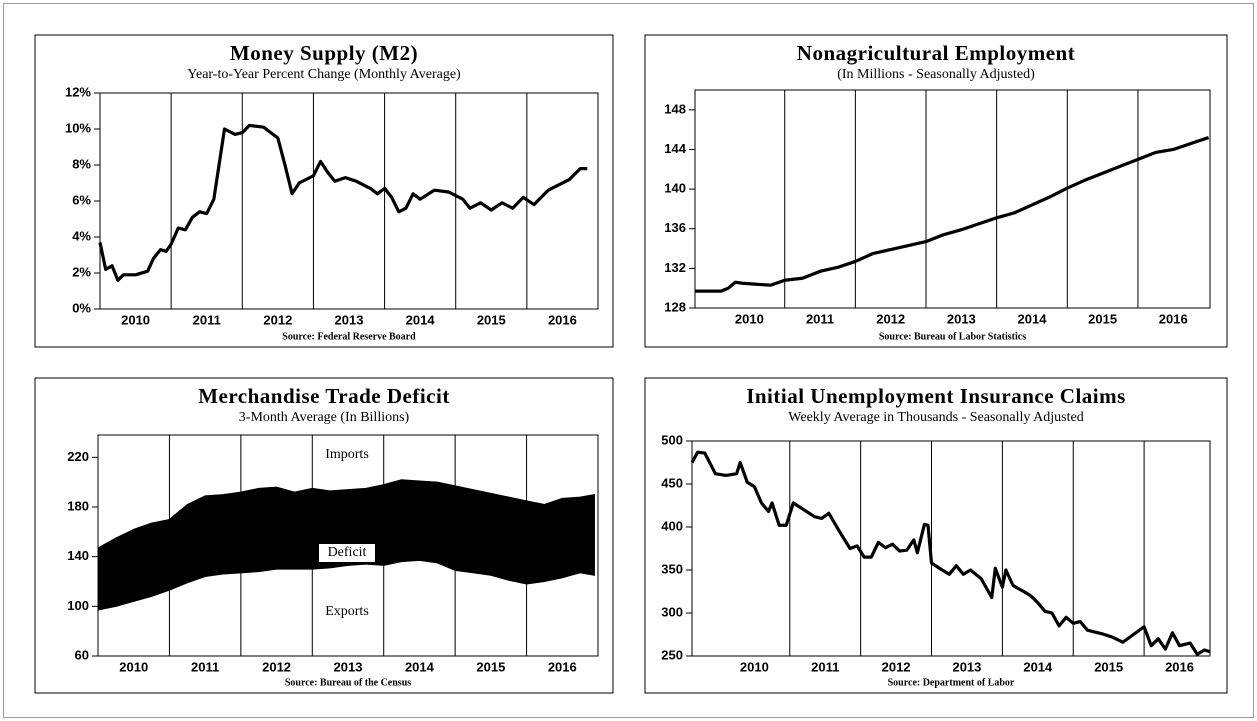 The width and height of the screenshot is (1257, 721). I want to click on y-tick-label: 2%, so click(81, 271).